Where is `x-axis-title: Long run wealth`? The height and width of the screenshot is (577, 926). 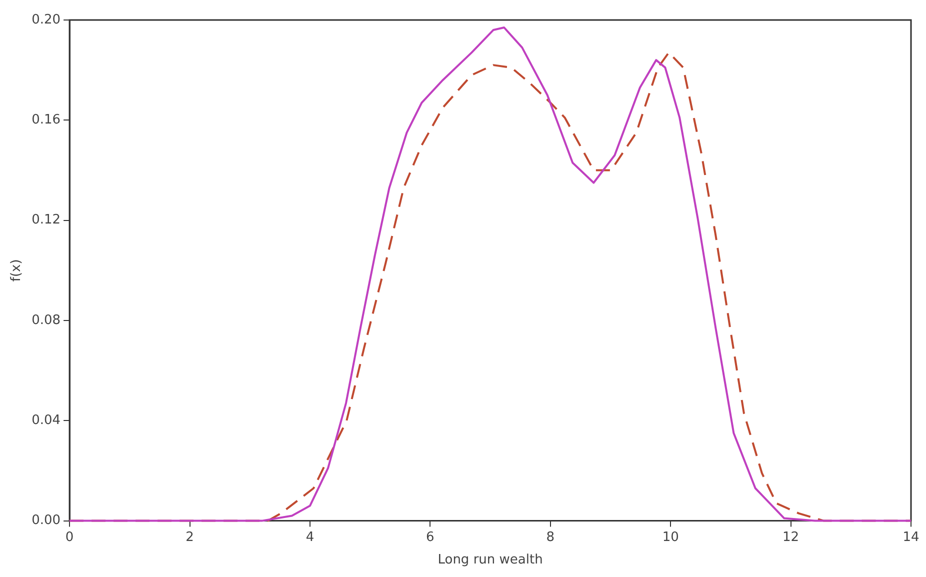 x-axis-title: Long run wealth is located at coordinates (490, 560).